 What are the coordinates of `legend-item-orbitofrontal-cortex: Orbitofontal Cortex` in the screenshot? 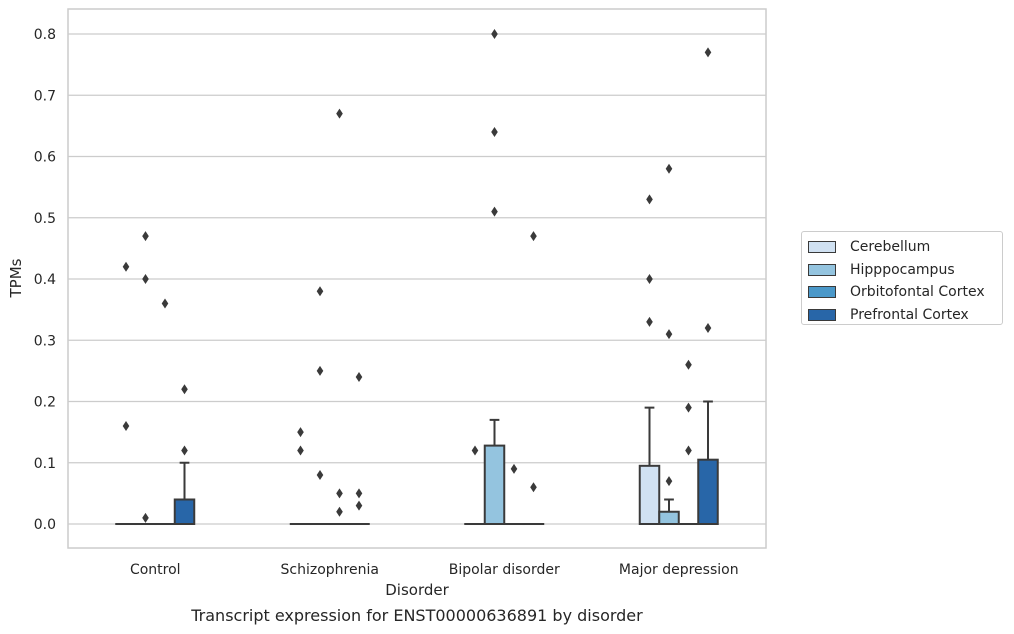 It's located at (905, 292).